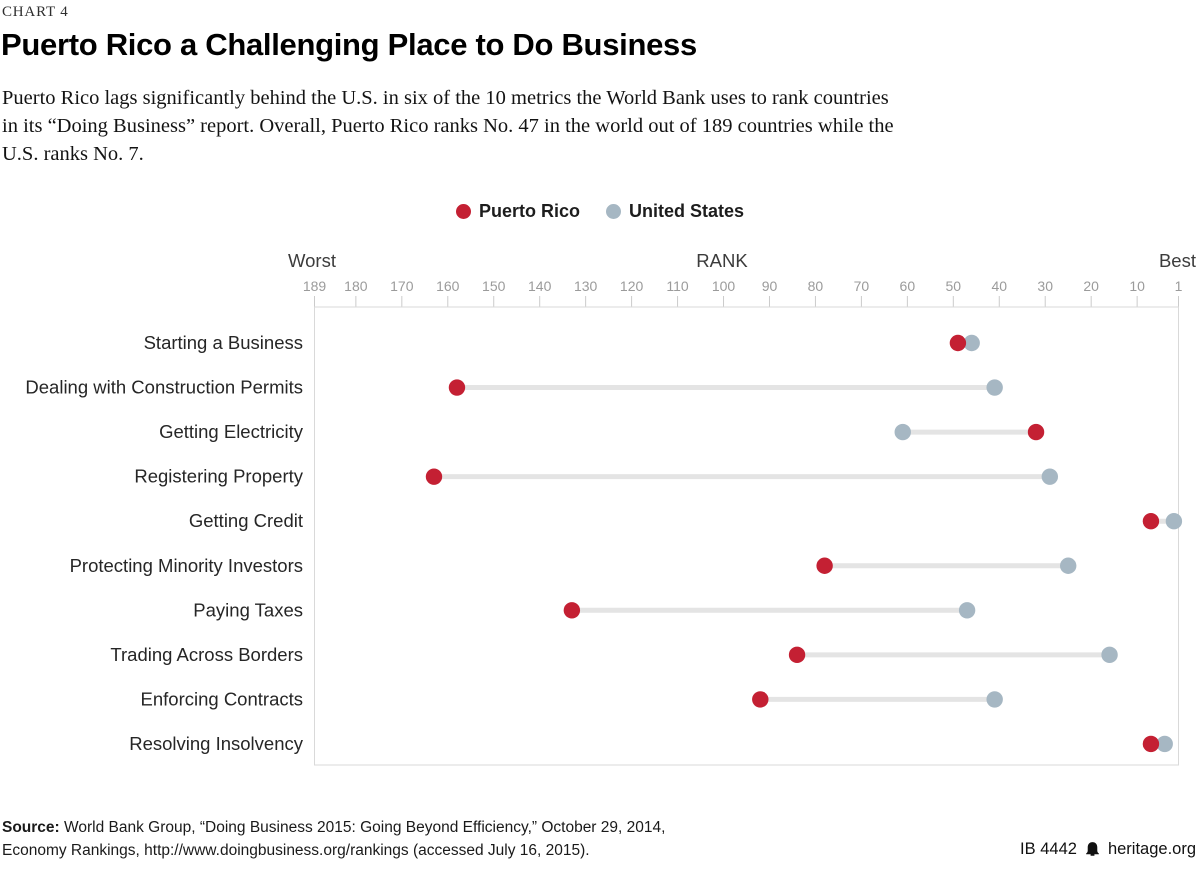 The image size is (1200, 877). What do you see at coordinates (1151, 849) in the screenshot?
I see `site-name: heritage.org` at bounding box center [1151, 849].